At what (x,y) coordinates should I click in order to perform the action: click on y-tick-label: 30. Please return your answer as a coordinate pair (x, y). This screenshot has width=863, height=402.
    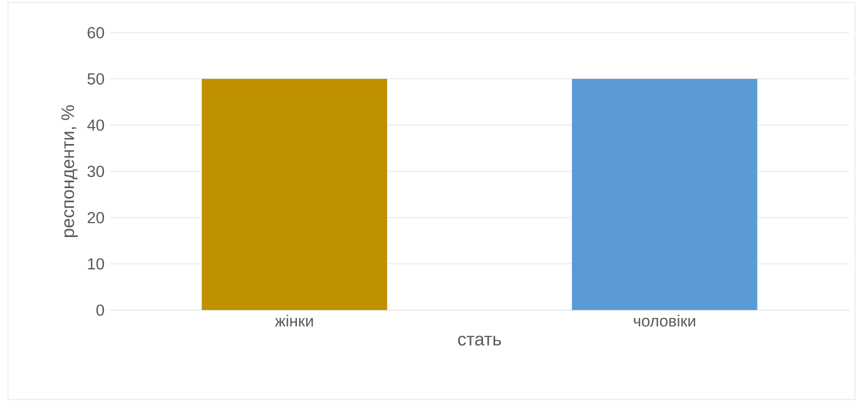
    Looking at the image, I should click on (95, 171).